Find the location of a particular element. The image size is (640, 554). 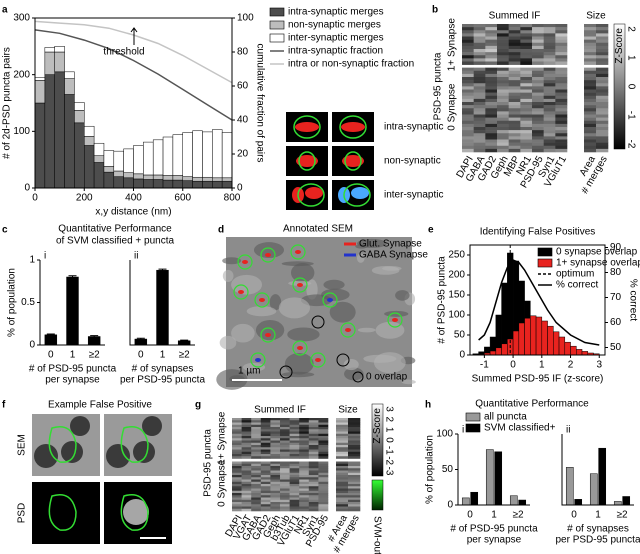

image-label: intra-synaptic is located at coordinates (413, 127).